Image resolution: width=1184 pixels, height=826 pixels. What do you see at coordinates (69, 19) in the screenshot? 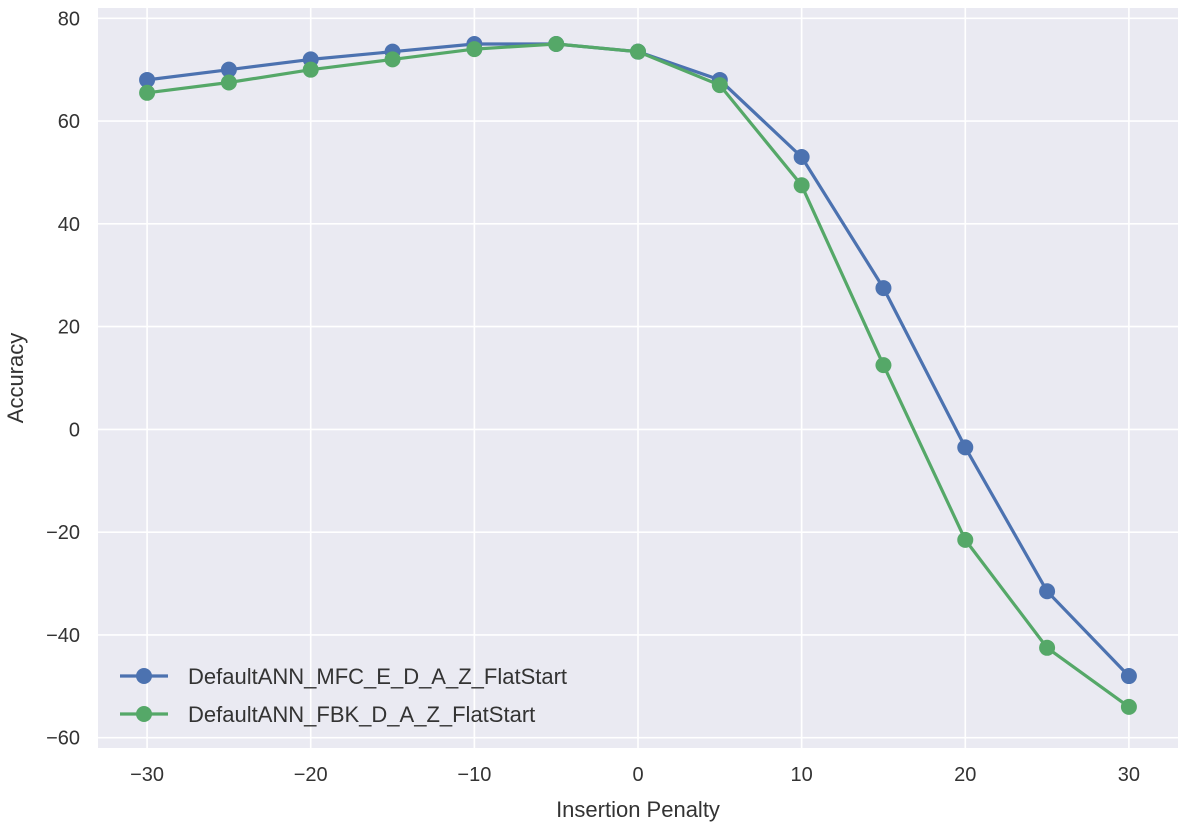
I see `y-tick-label: 80` at bounding box center [69, 19].